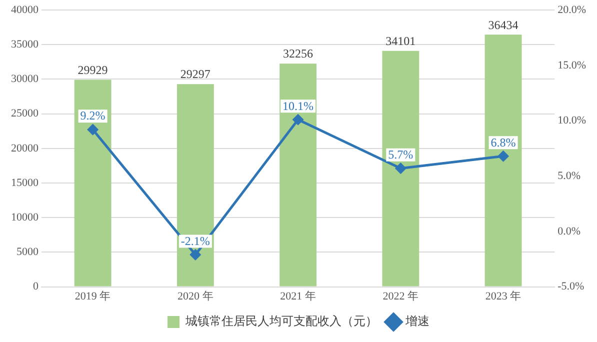  What do you see at coordinates (25, 217) in the screenshot?
I see `y-tick-label: 10000` at bounding box center [25, 217].